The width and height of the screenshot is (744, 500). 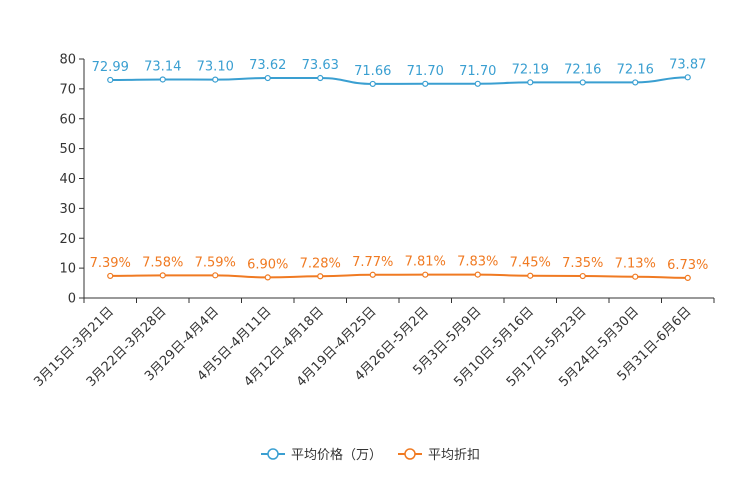 I want to click on series-2-data-label: 7.13%, so click(x=635, y=264).